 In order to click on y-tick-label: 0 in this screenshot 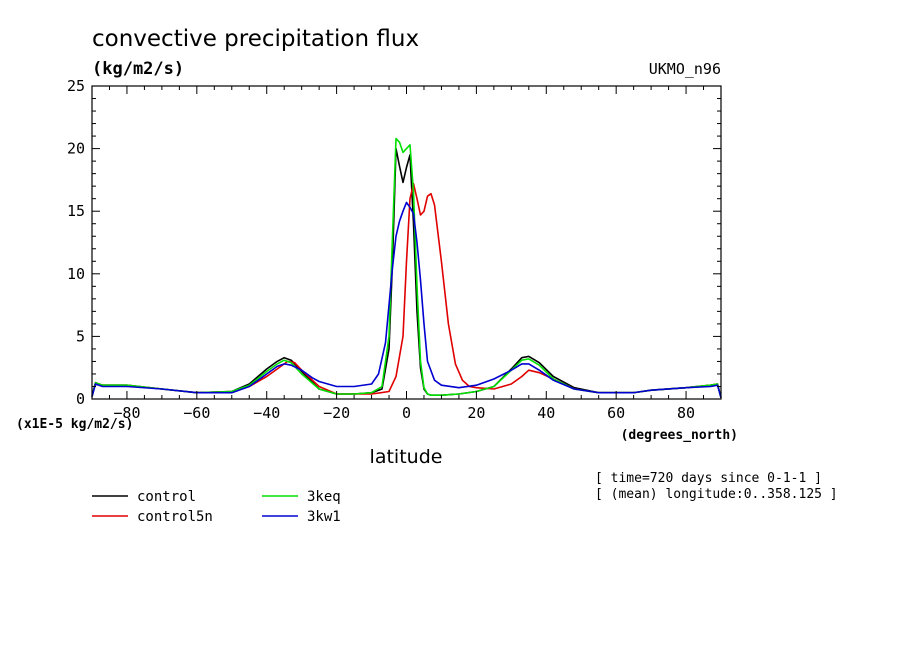, I will do `click(80, 399)`.